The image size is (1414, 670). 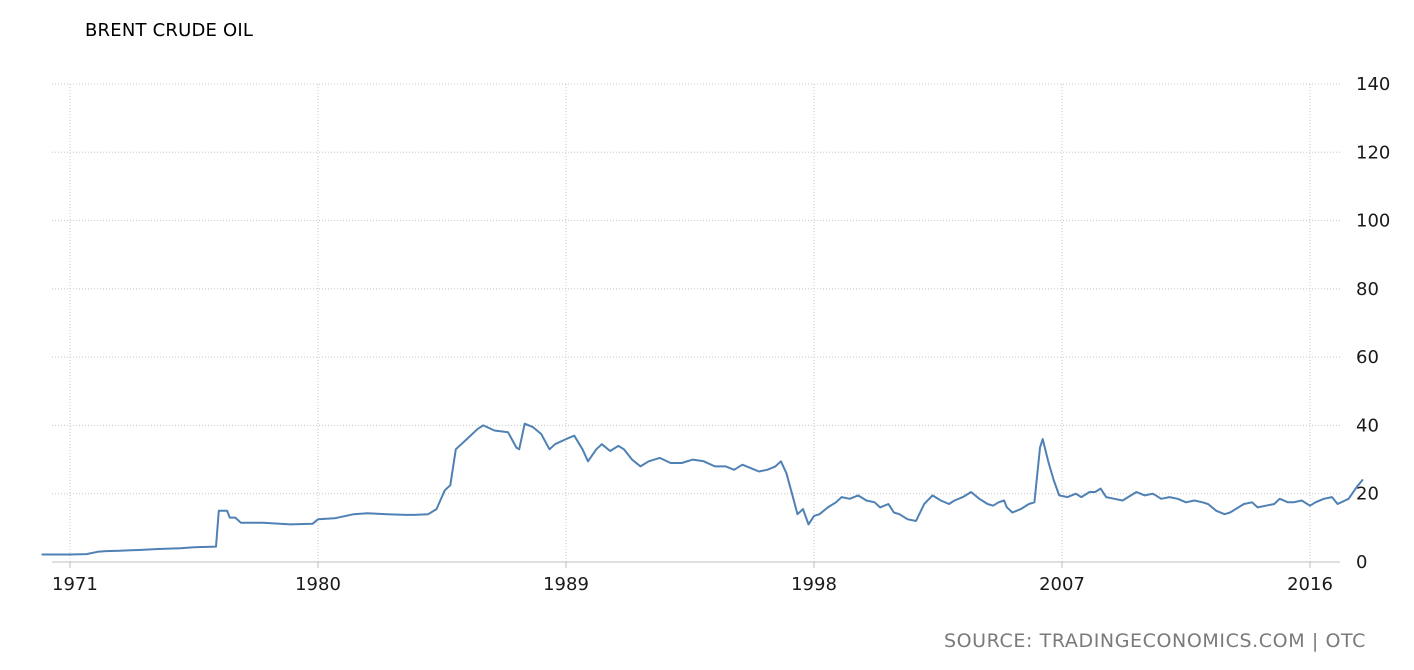 What do you see at coordinates (566, 584) in the screenshot?
I see `x-tick-label: 1989` at bounding box center [566, 584].